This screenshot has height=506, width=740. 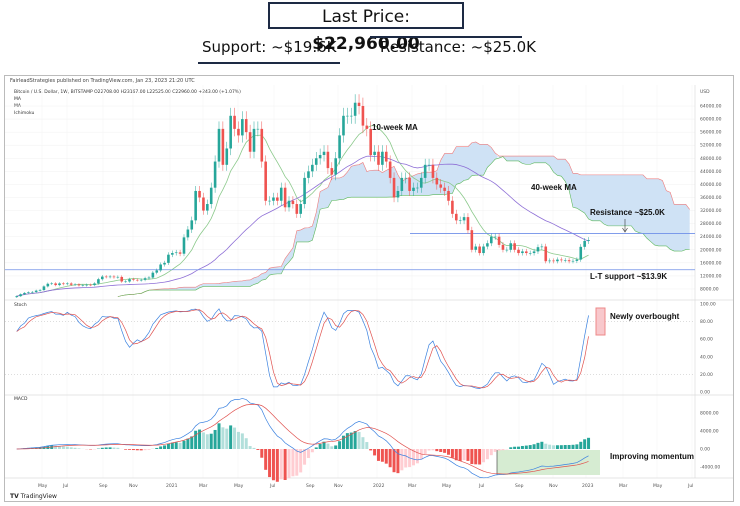 I want to click on macd-label: MACD, so click(x=21, y=399).